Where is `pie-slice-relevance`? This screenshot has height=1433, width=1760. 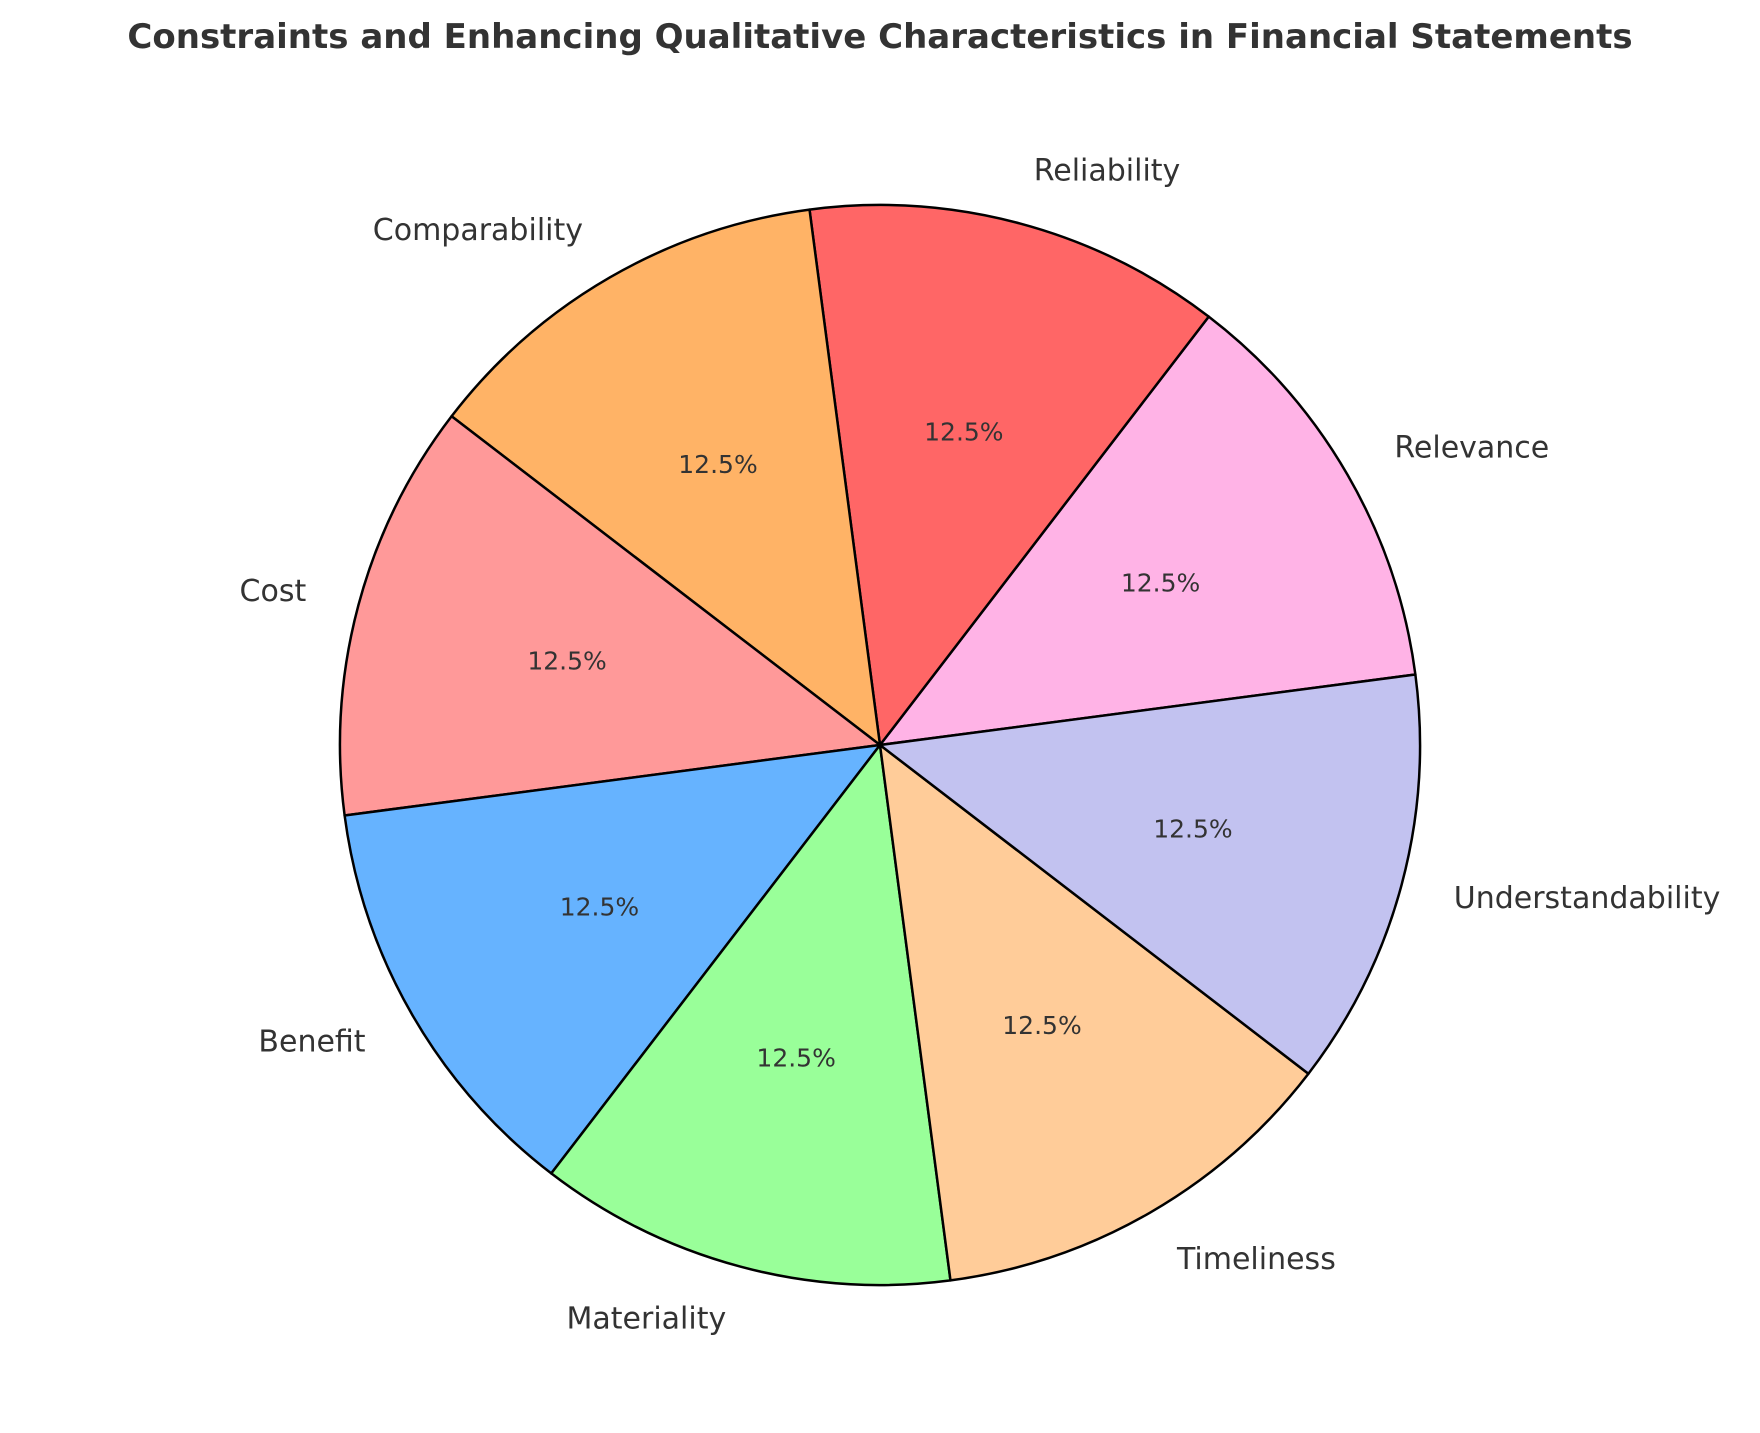 pie-slice-relevance is located at coordinates (1147, 531).